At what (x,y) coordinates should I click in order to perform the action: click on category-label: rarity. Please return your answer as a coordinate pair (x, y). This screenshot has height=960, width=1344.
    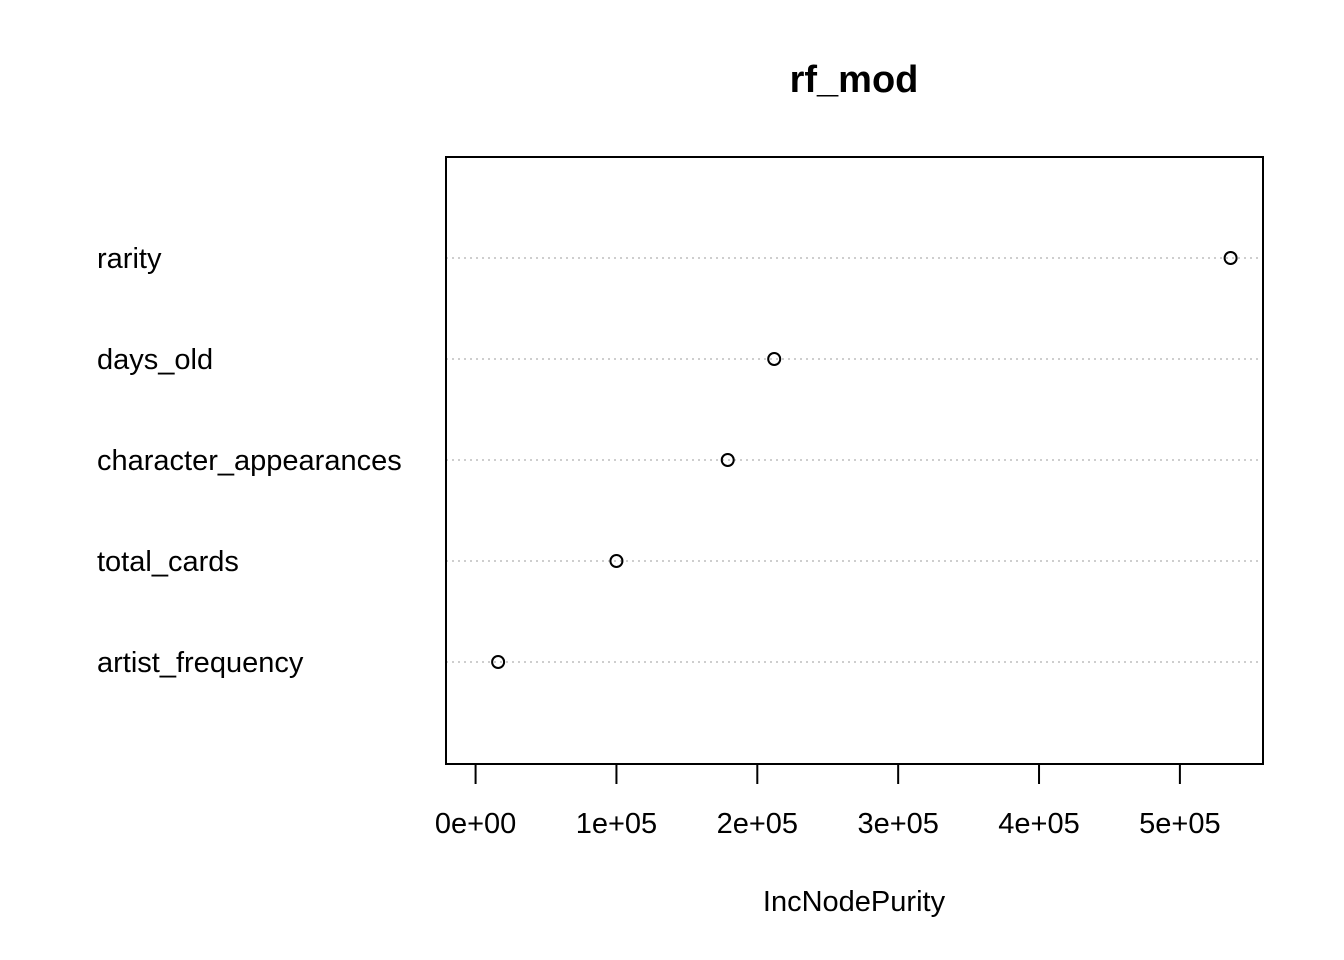
    Looking at the image, I should click on (129, 259).